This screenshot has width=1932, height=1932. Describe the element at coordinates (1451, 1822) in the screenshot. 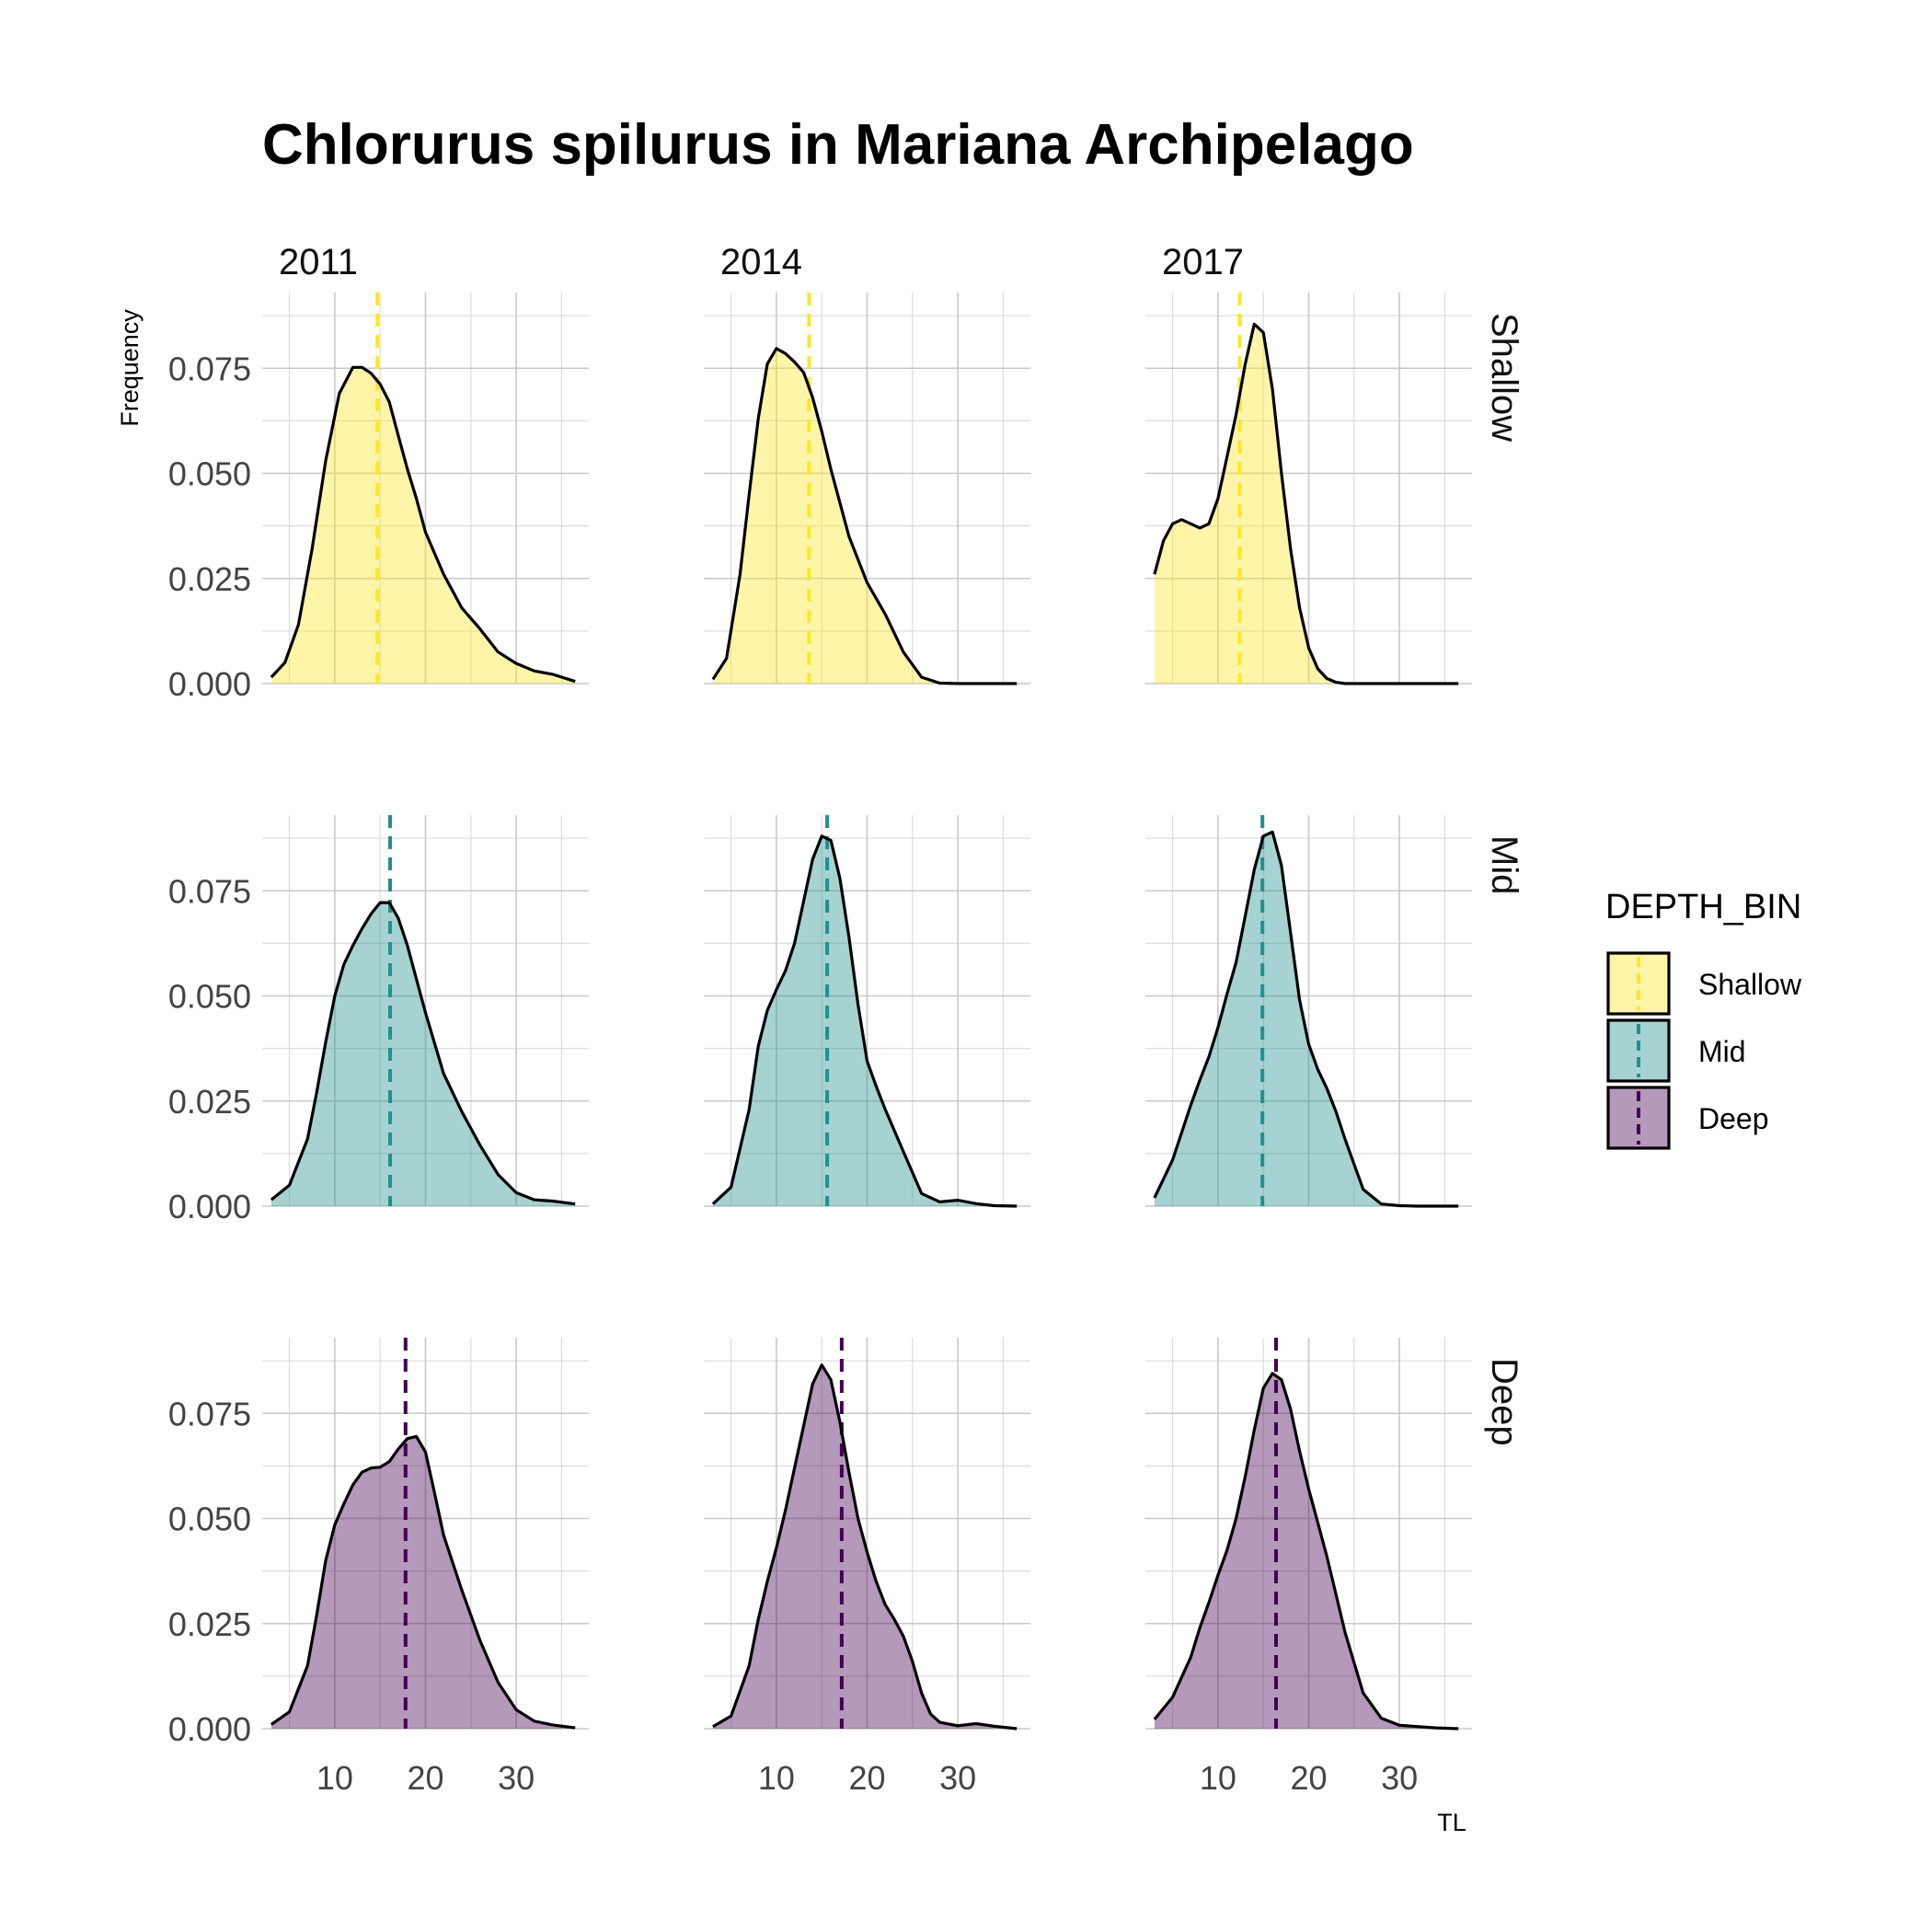

I see `x-axis-label: TL` at that location.